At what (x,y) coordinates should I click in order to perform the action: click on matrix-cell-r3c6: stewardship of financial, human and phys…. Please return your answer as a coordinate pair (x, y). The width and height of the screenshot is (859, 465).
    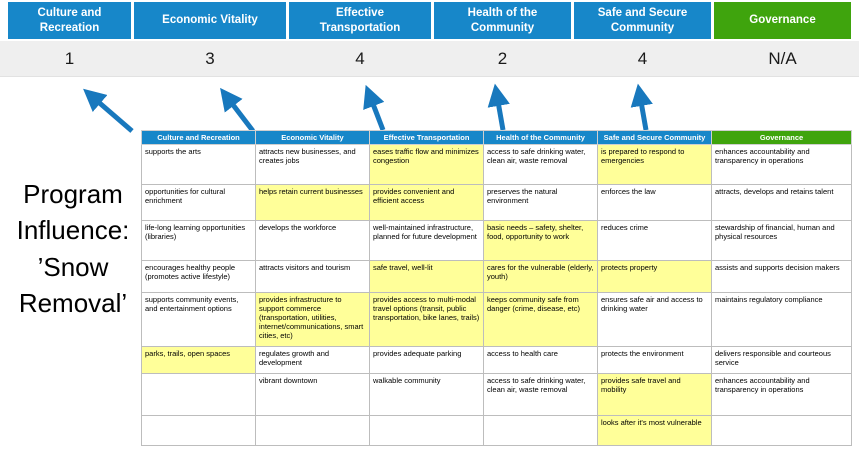
    Looking at the image, I should click on (781, 240).